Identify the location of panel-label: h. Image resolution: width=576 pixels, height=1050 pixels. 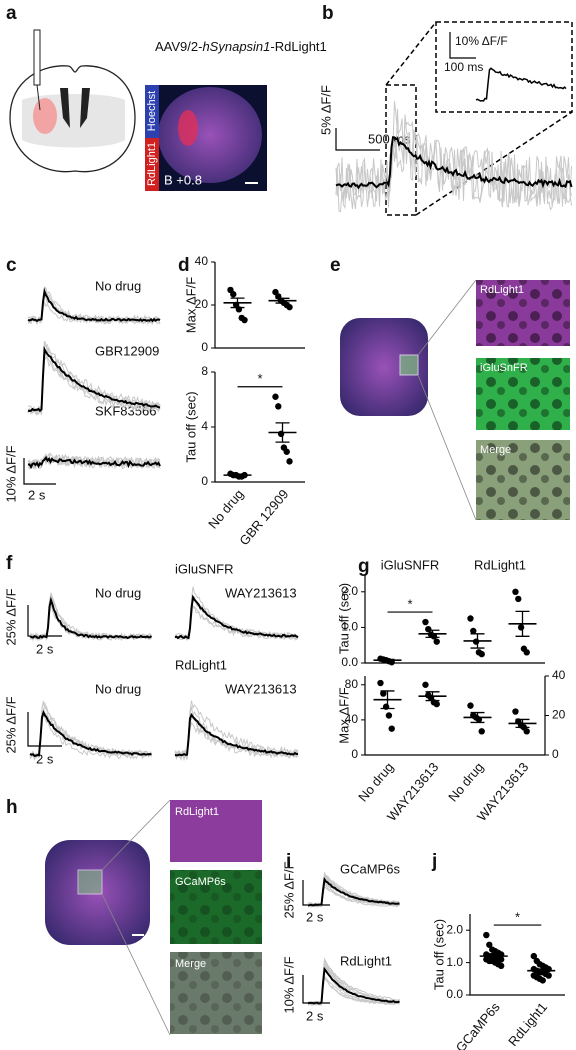
(12, 807).